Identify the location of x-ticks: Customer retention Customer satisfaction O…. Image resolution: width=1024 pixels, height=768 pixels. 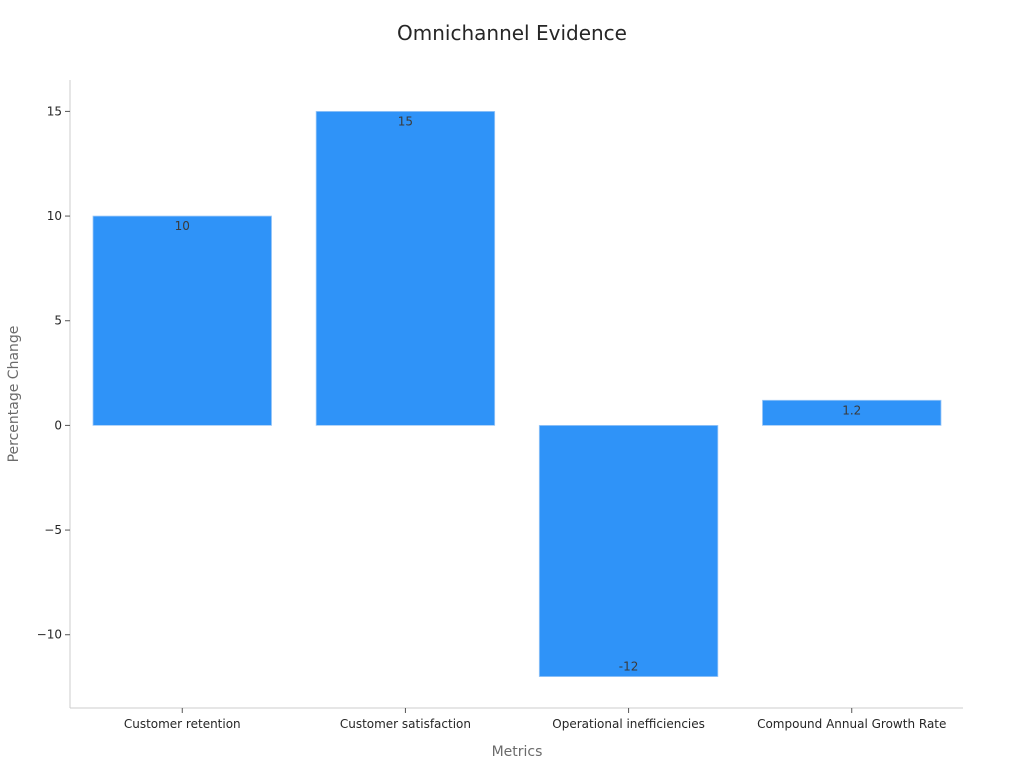
(535, 719).